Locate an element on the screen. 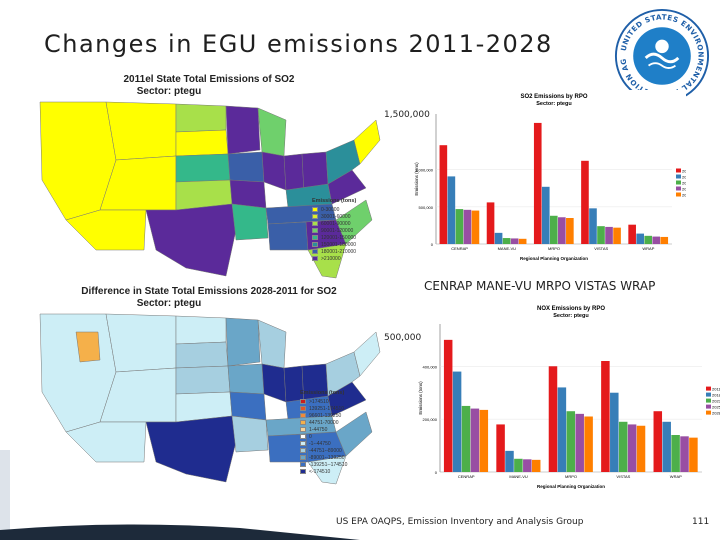  map2-legend-label: 0 is located at coordinates (310, 436).